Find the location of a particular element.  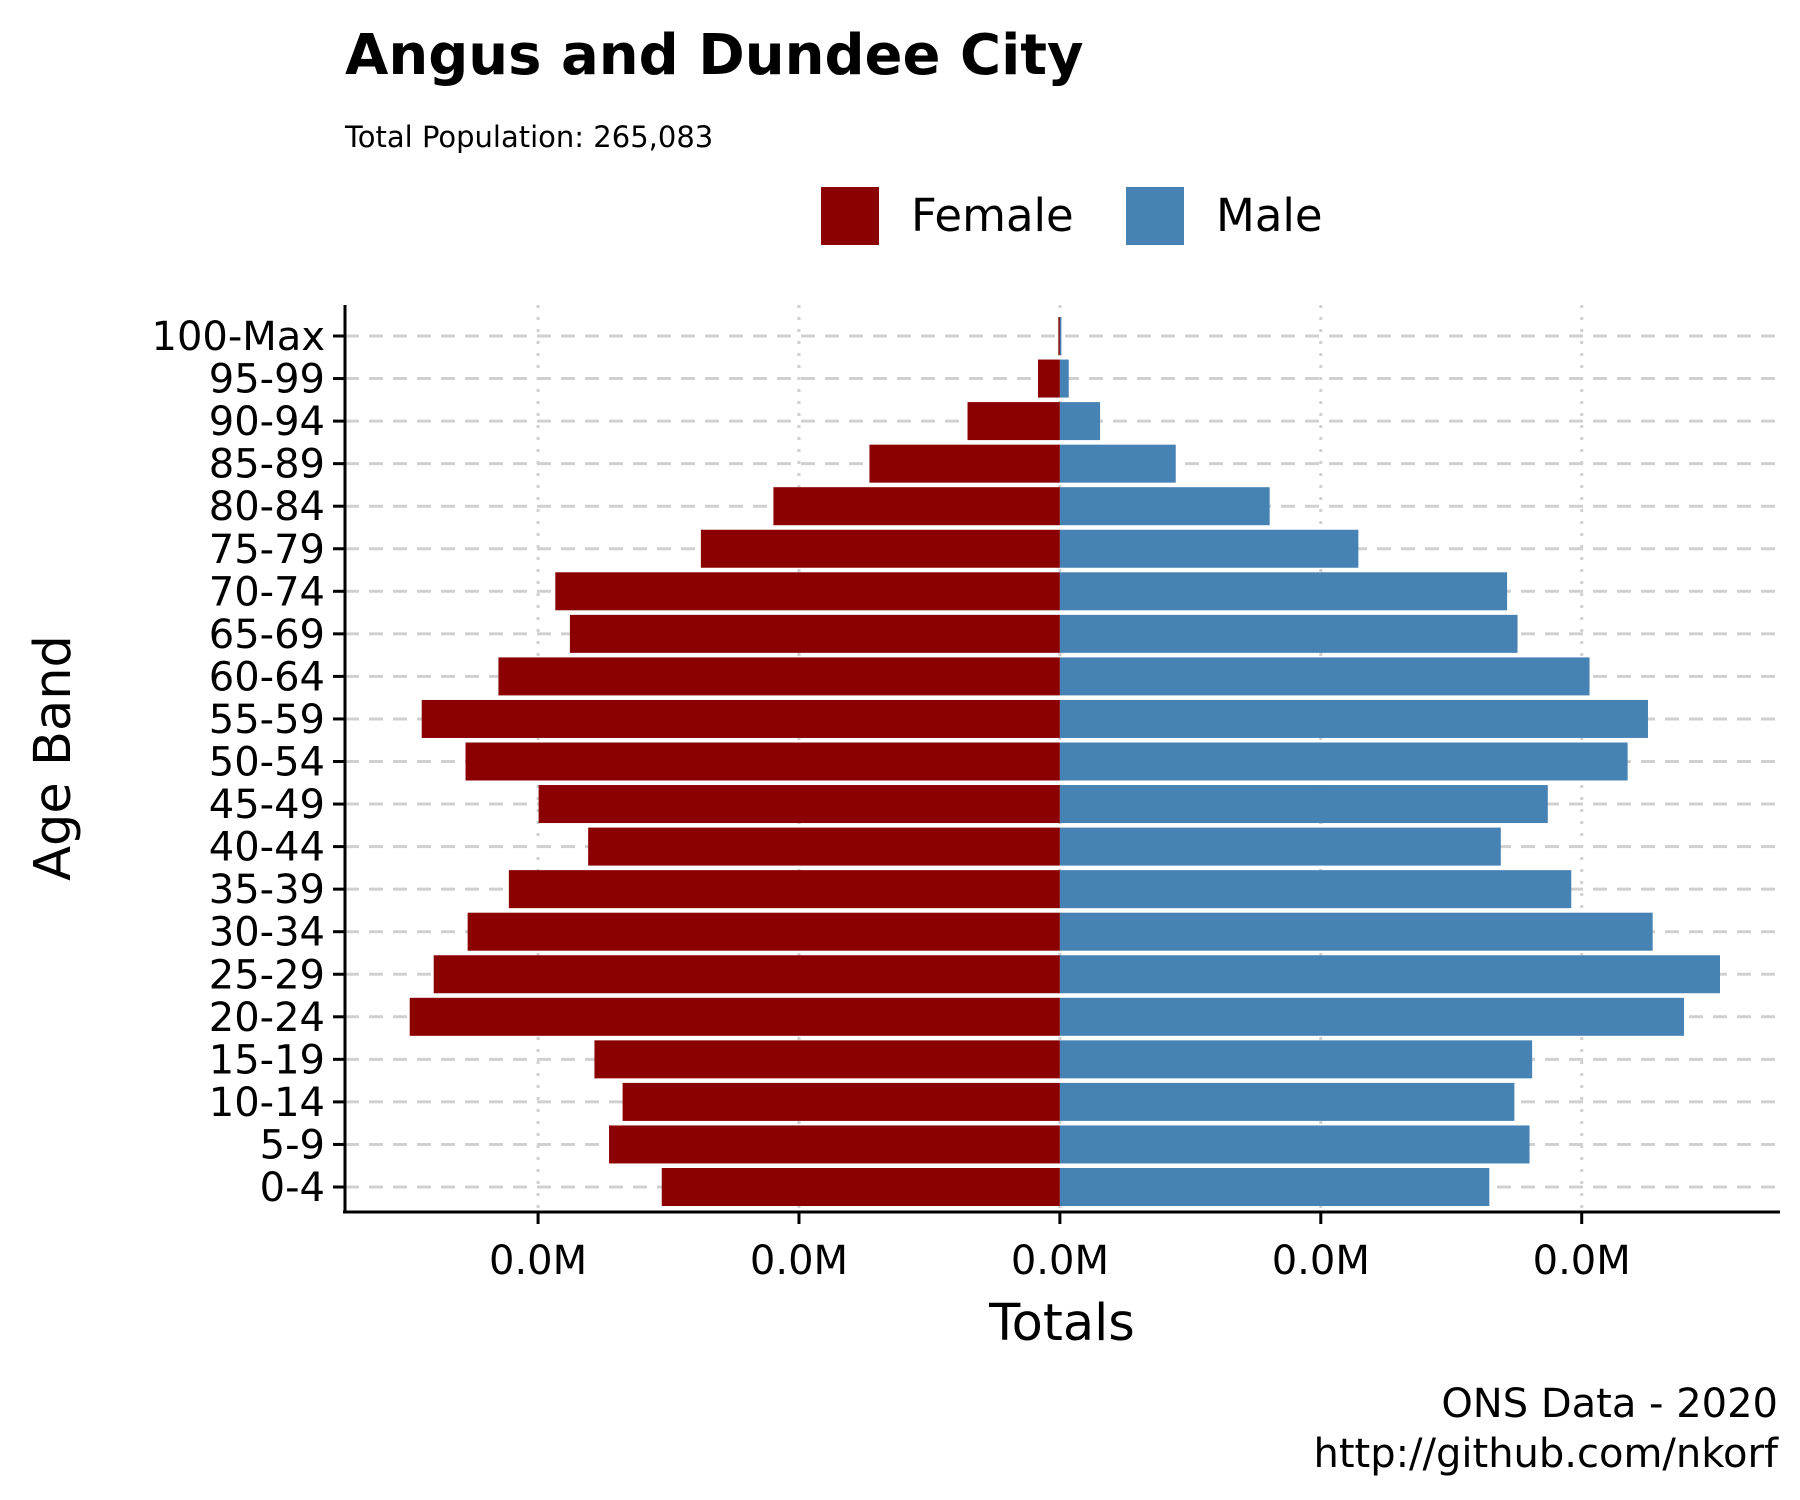

y-tick-label: 65-69 is located at coordinates (267, 635).